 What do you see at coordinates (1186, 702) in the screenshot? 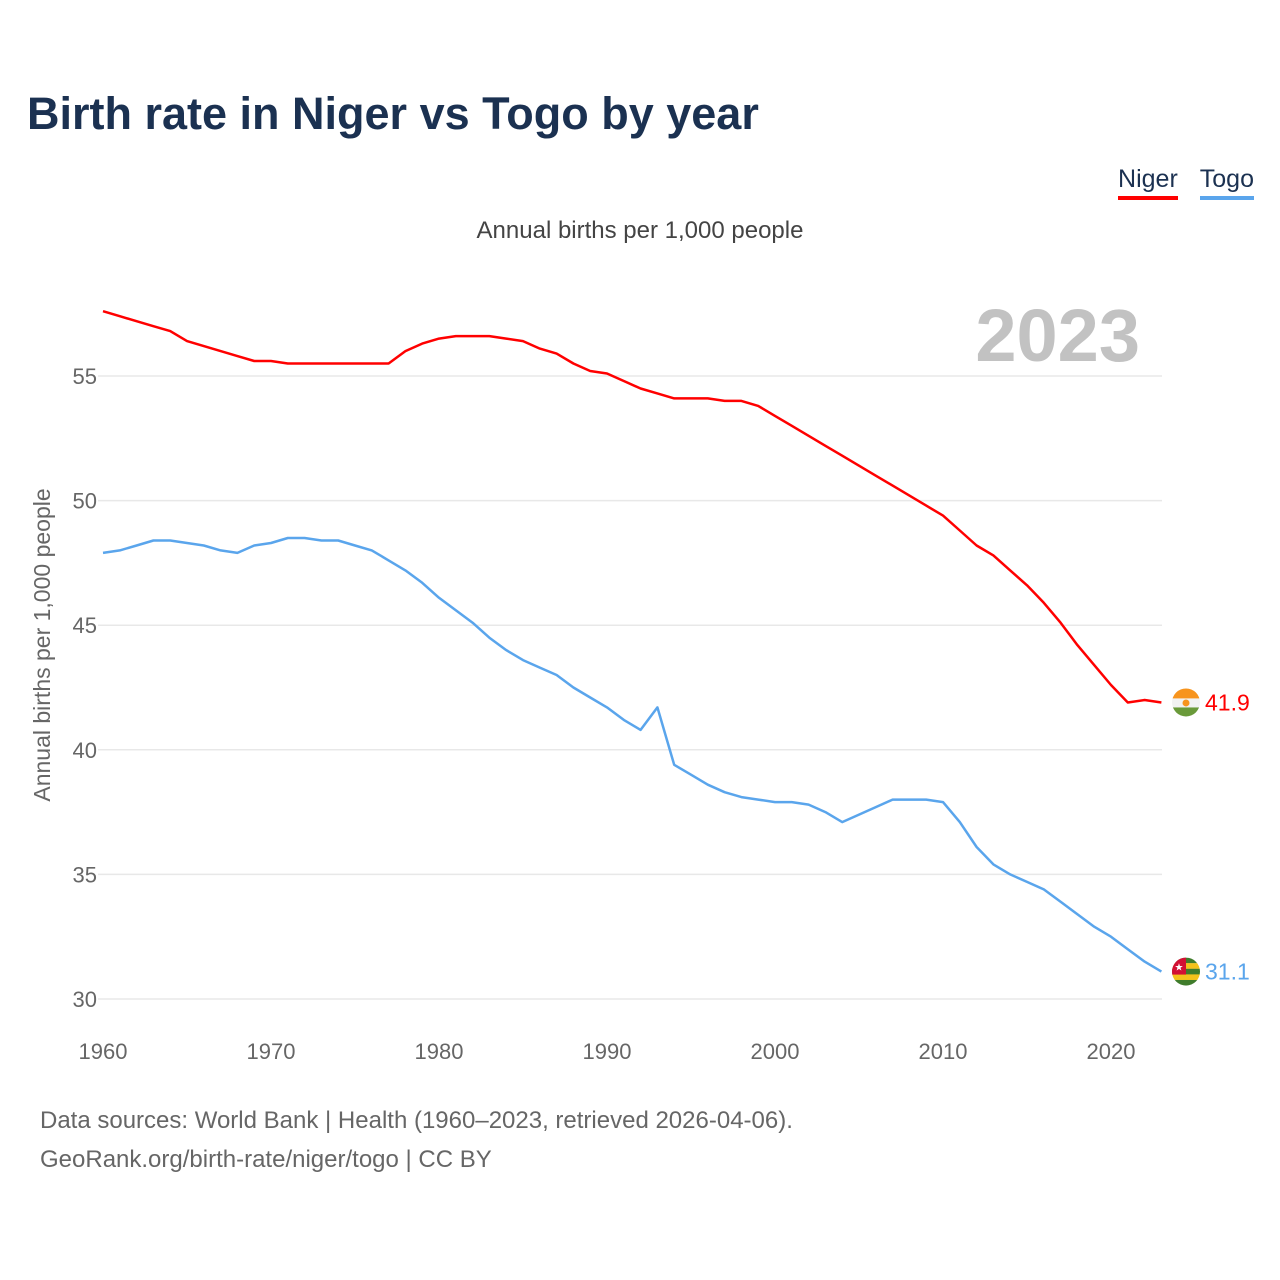
I see `niger-flag-icon` at bounding box center [1186, 702].